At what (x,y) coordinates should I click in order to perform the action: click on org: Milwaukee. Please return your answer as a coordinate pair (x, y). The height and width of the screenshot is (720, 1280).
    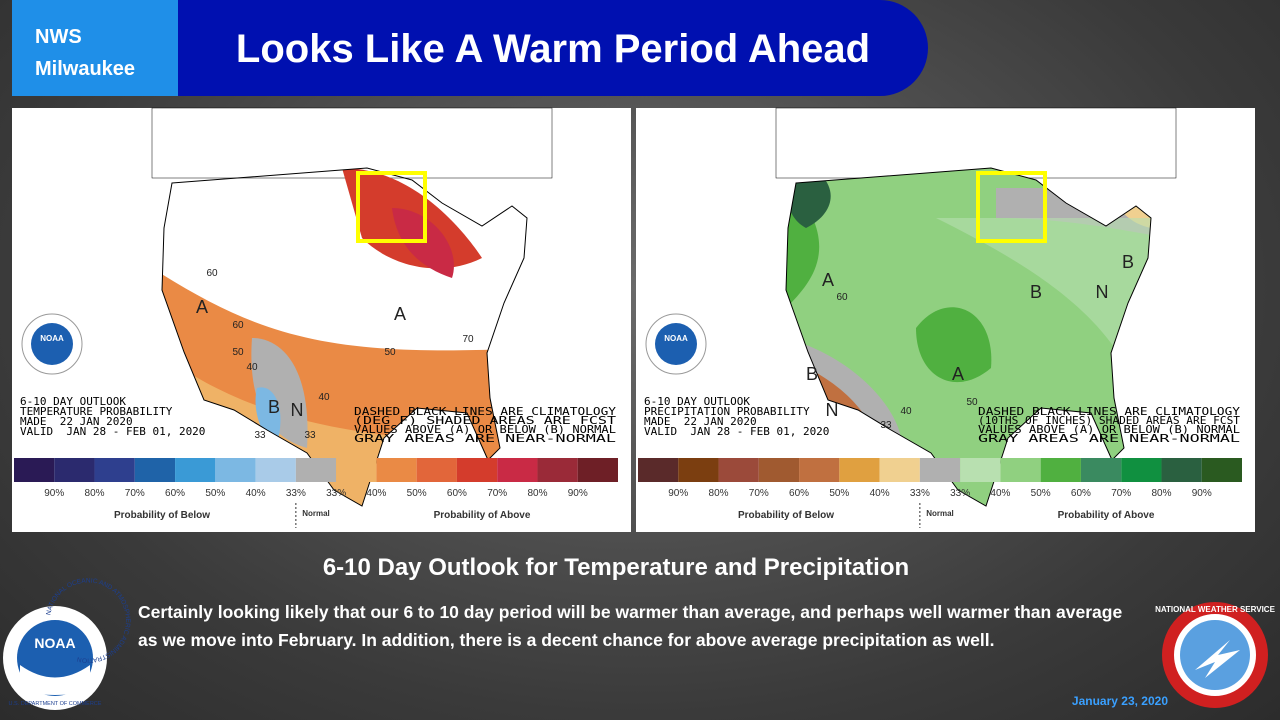
    Looking at the image, I should click on (85, 69).